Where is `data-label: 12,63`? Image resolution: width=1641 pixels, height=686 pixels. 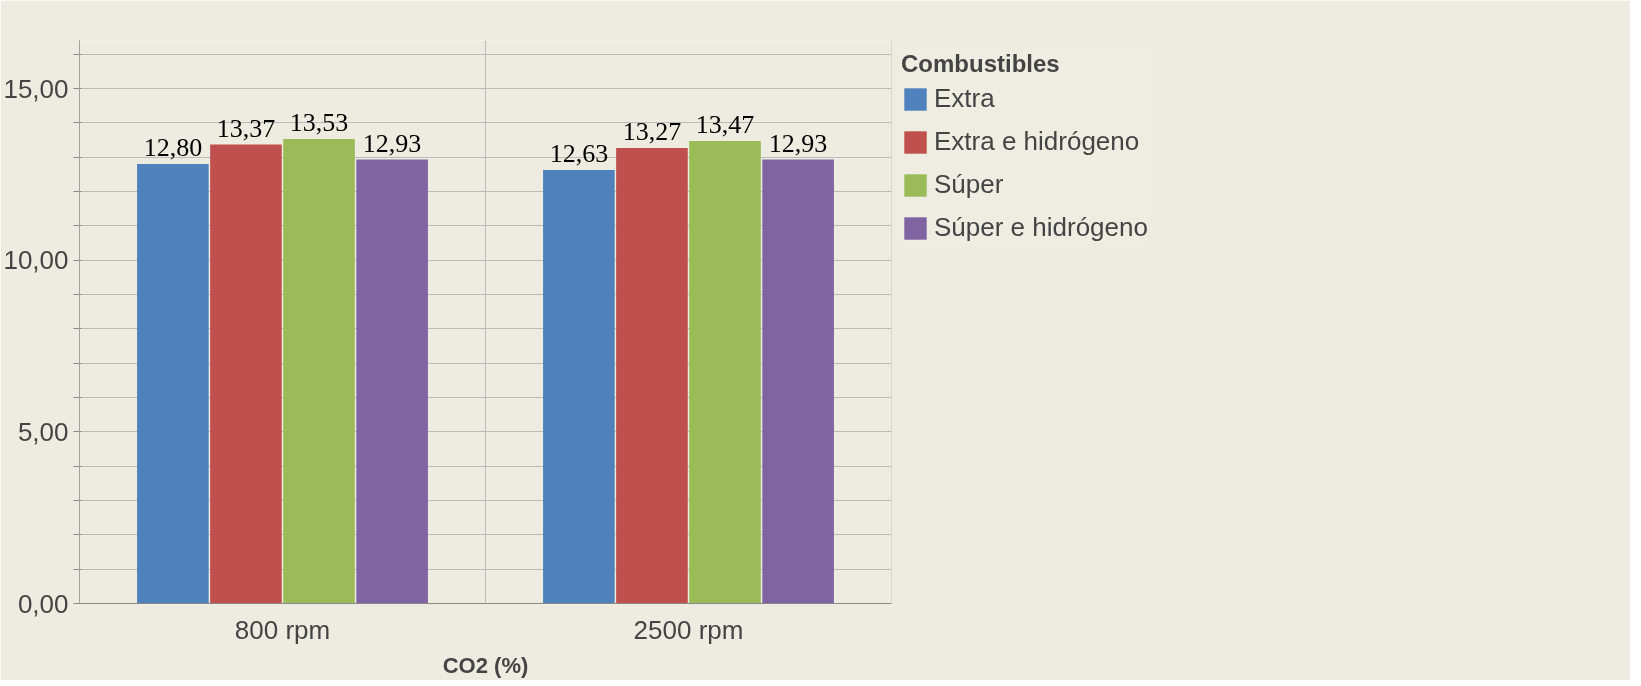
data-label: 12,63 is located at coordinates (579, 153).